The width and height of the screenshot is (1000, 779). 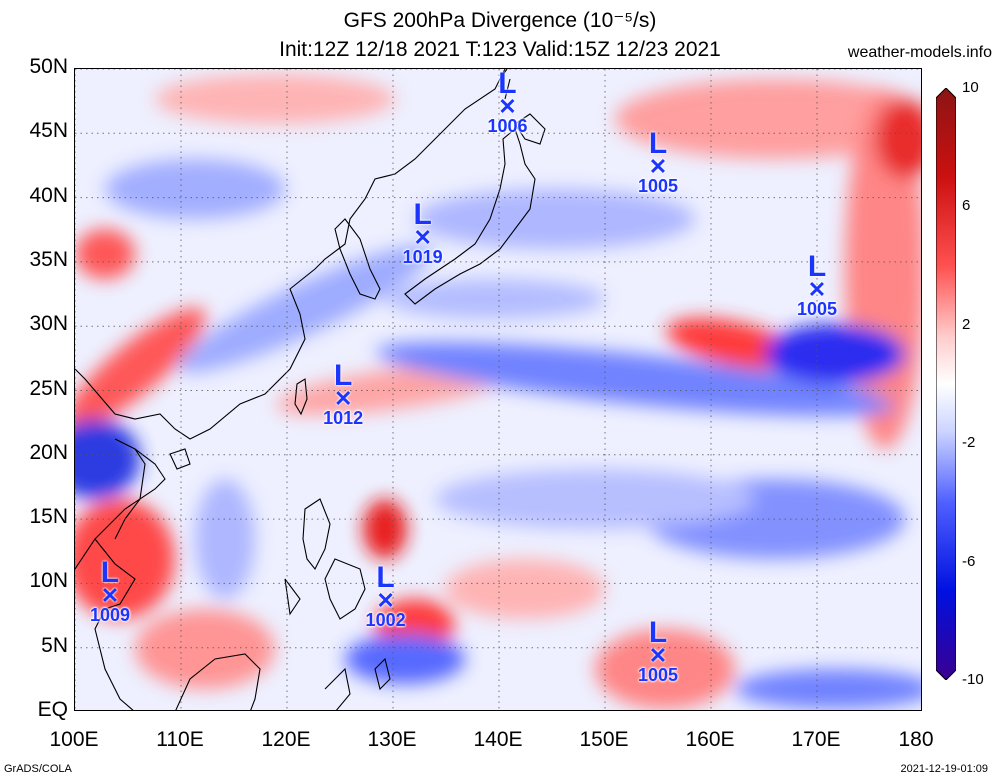 I want to click on longitude-label: 160E, so click(x=710, y=739).